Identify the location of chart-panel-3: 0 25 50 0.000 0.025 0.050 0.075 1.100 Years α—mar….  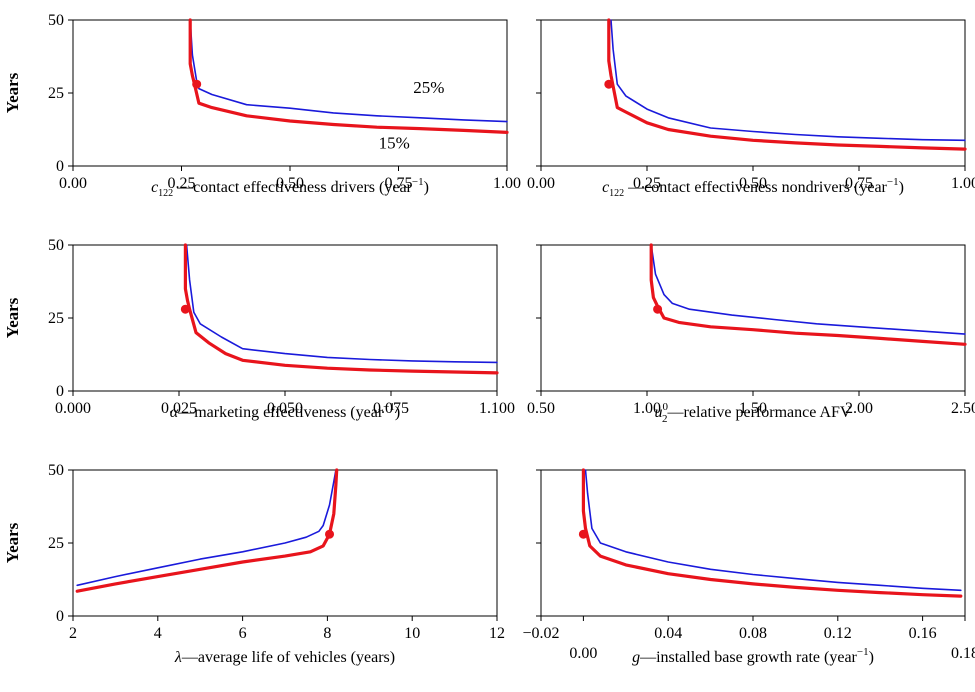
(259, 329).